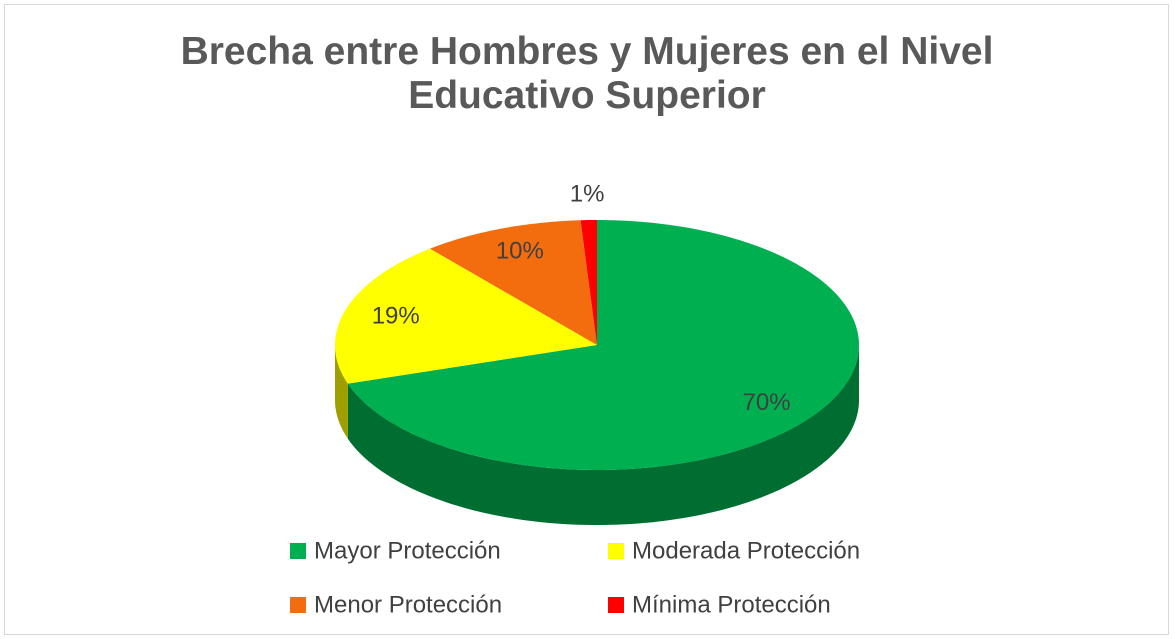 The width and height of the screenshot is (1175, 639). I want to click on data-label: 70%, so click(767, 402).